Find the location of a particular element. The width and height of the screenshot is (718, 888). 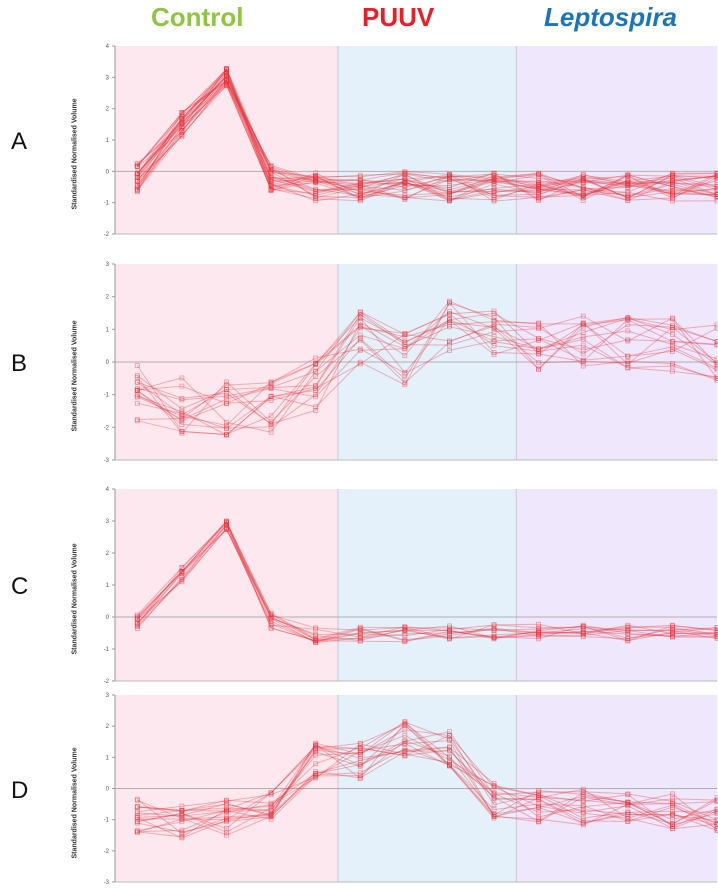

y-tick-label: 2 is located at coordinates (108, 554).